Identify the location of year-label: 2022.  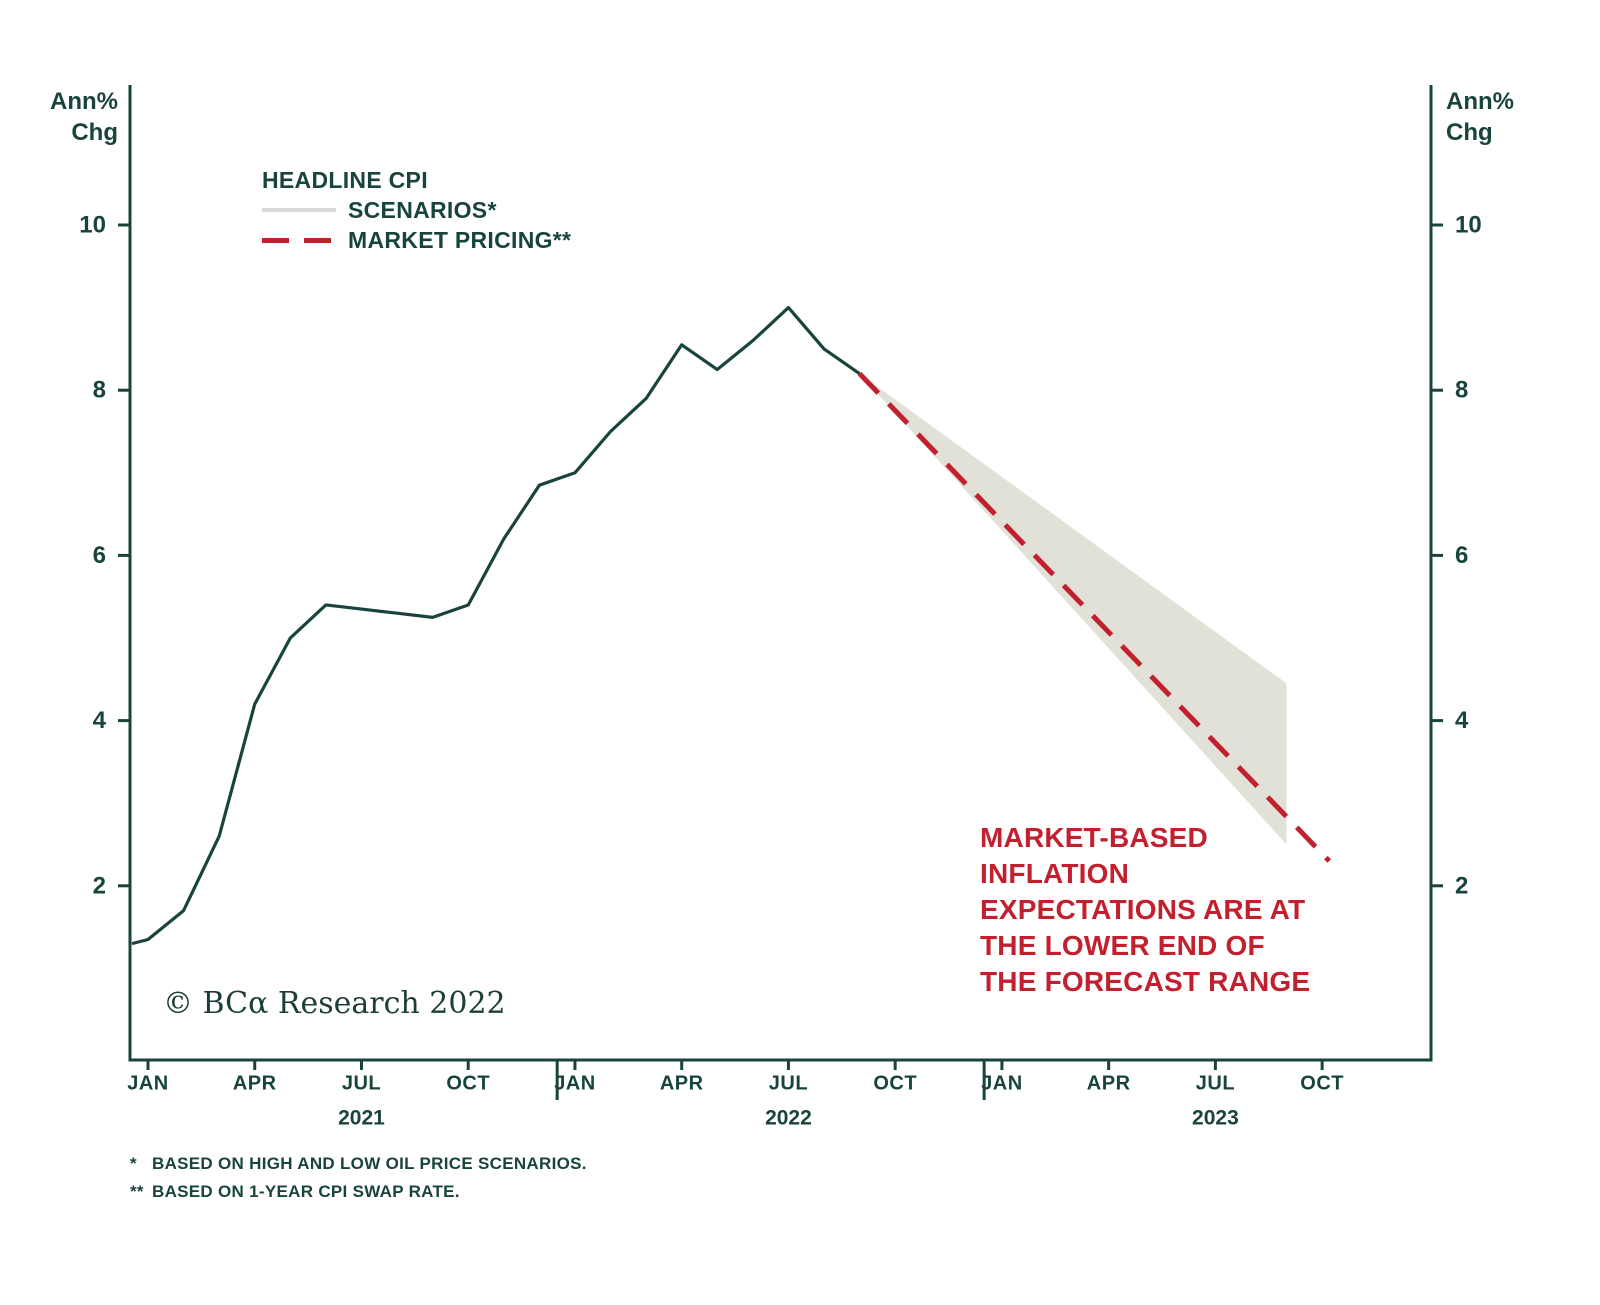
(788, 1117).